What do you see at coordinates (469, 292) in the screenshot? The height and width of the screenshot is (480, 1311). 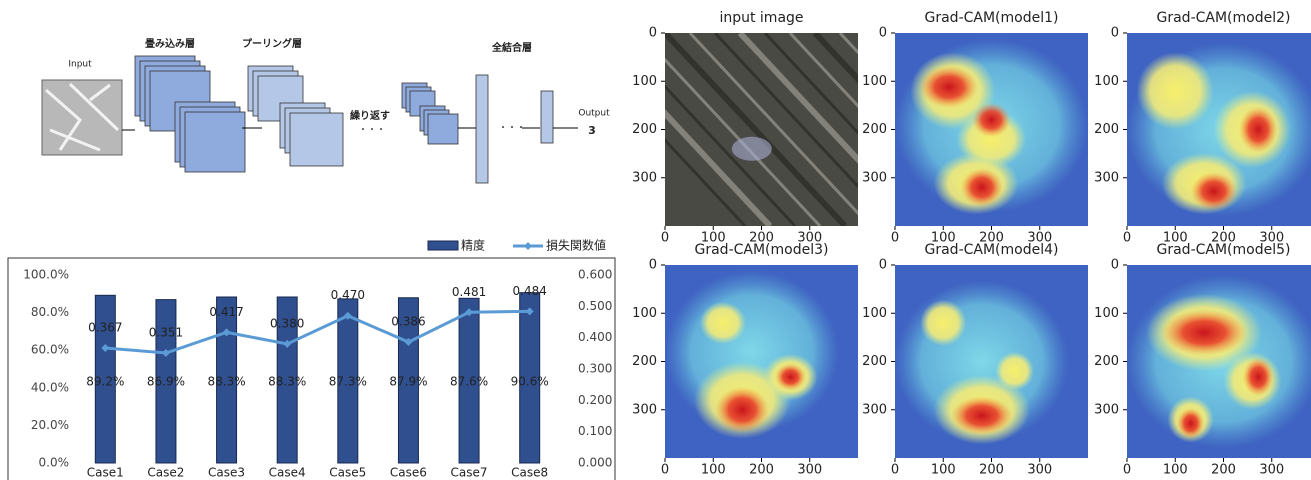 I see `line-value-label: 0.481` at bounding box center [469, 292].